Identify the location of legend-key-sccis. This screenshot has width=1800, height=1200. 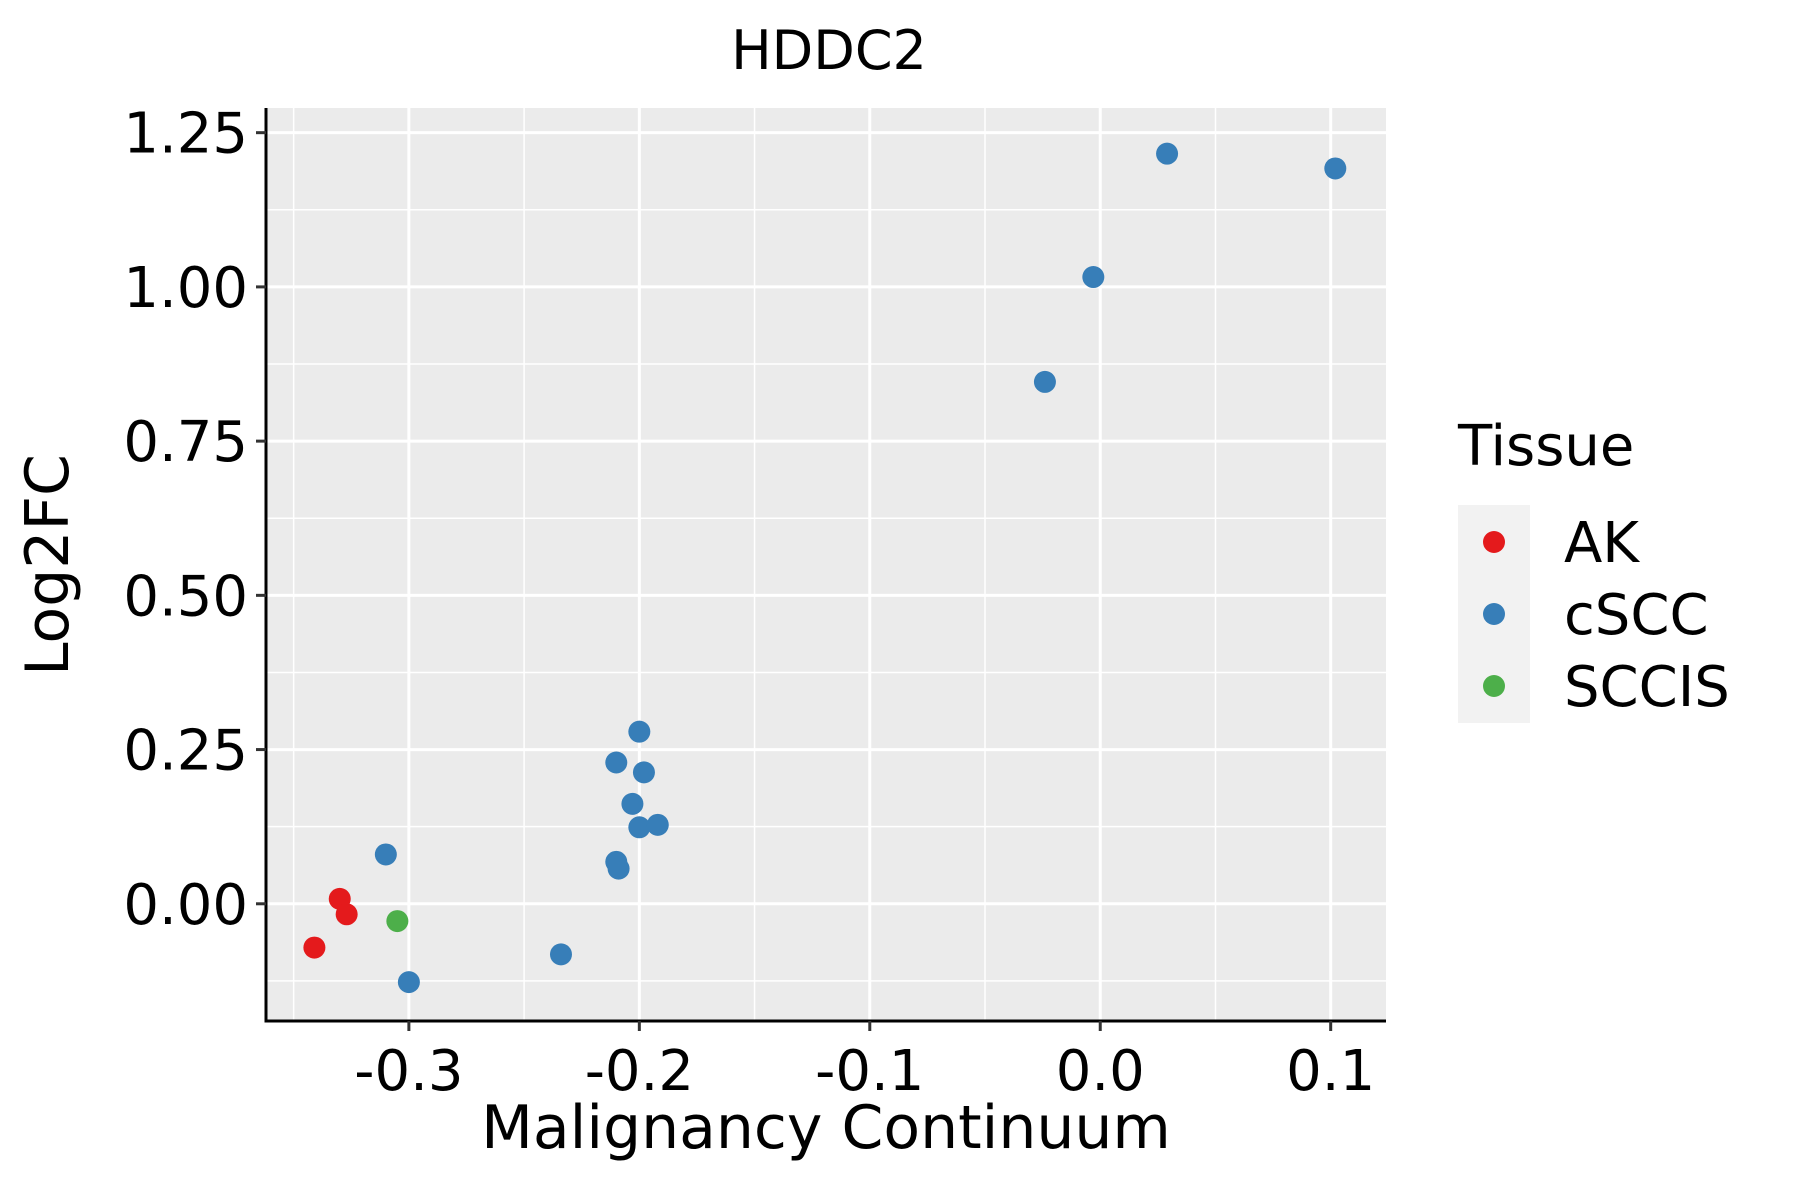
(1494, 686).